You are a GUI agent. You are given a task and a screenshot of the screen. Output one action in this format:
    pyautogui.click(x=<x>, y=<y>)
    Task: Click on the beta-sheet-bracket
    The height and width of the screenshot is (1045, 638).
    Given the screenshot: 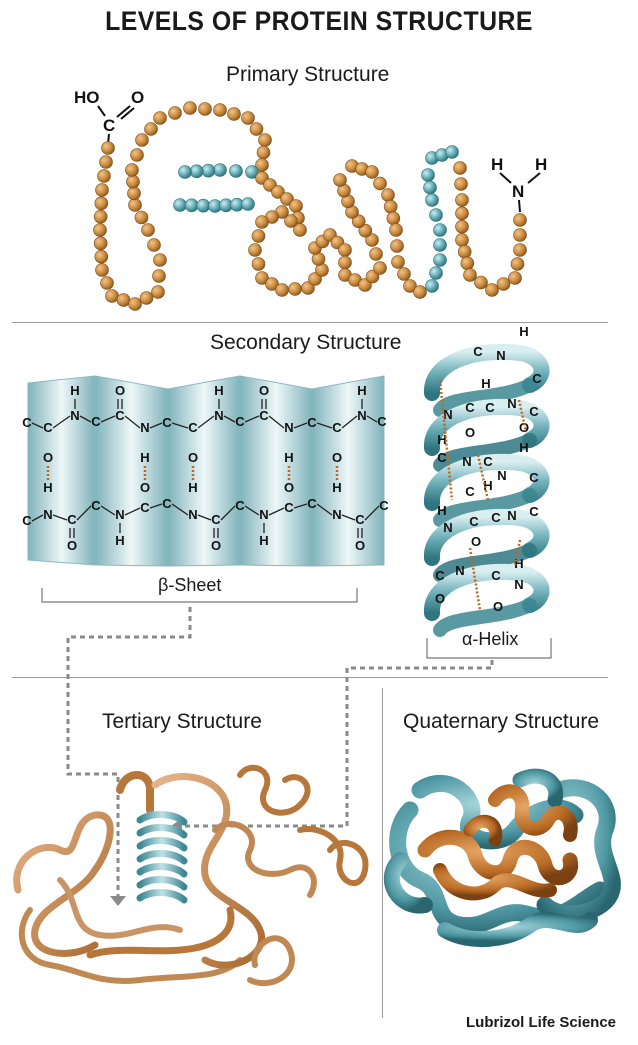 What is the action you would take?
    pyautogui.click(x=199, y=595)
    